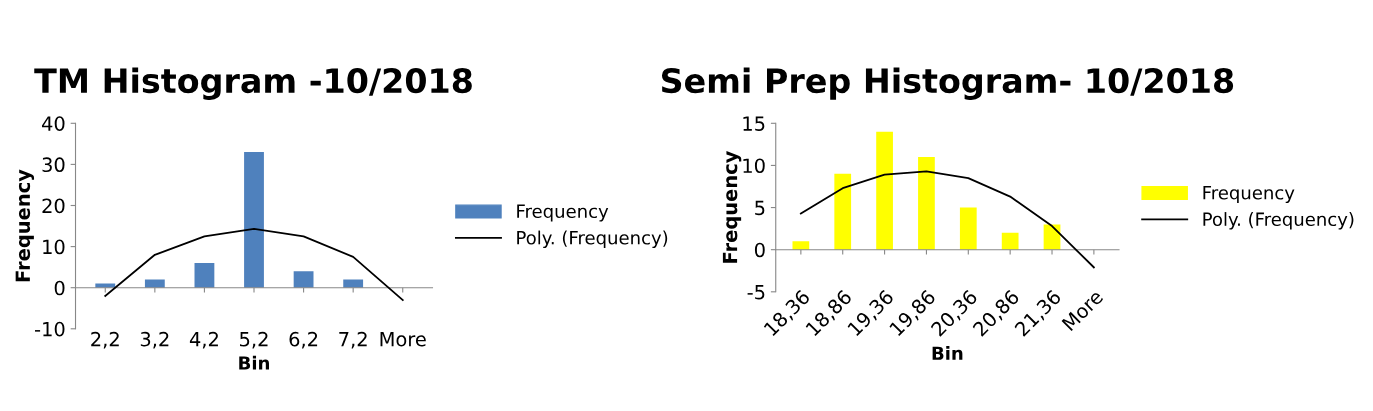  I want to click on x-tick-label: 6,2, so click(303, 340).